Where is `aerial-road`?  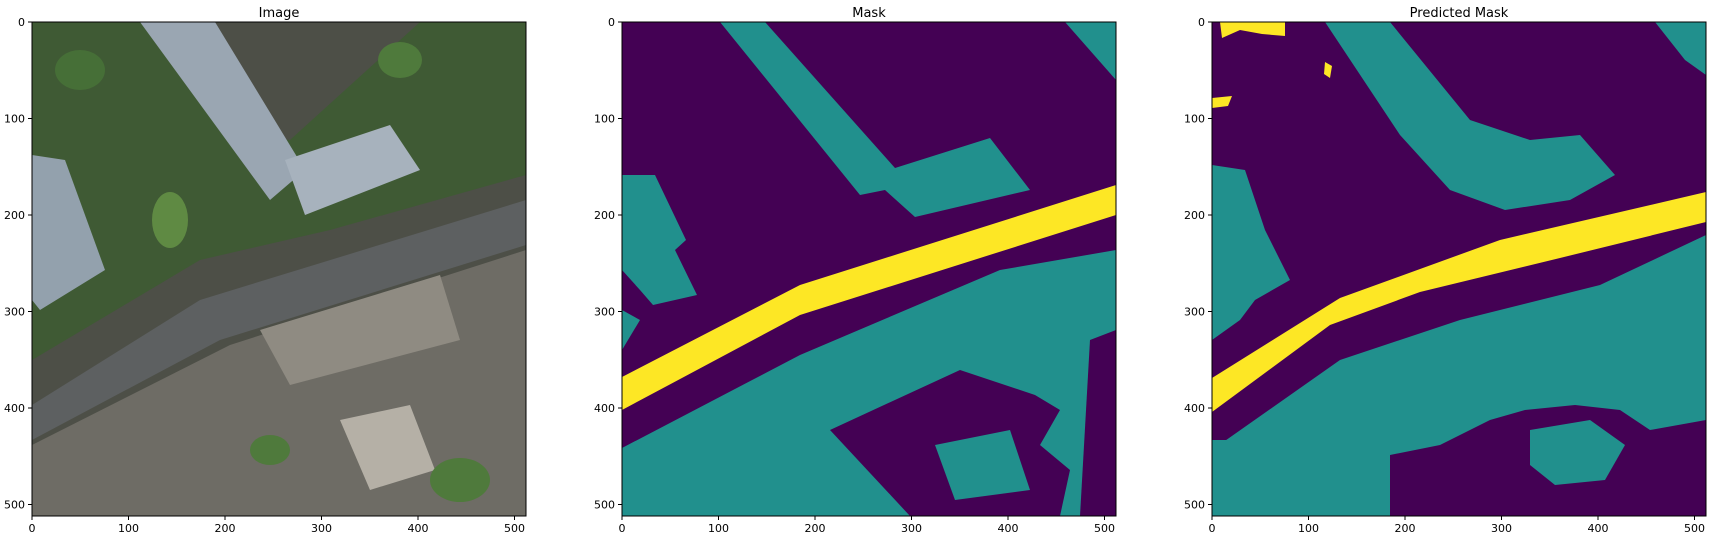
aerial-road is located at coordinates (279, 320).